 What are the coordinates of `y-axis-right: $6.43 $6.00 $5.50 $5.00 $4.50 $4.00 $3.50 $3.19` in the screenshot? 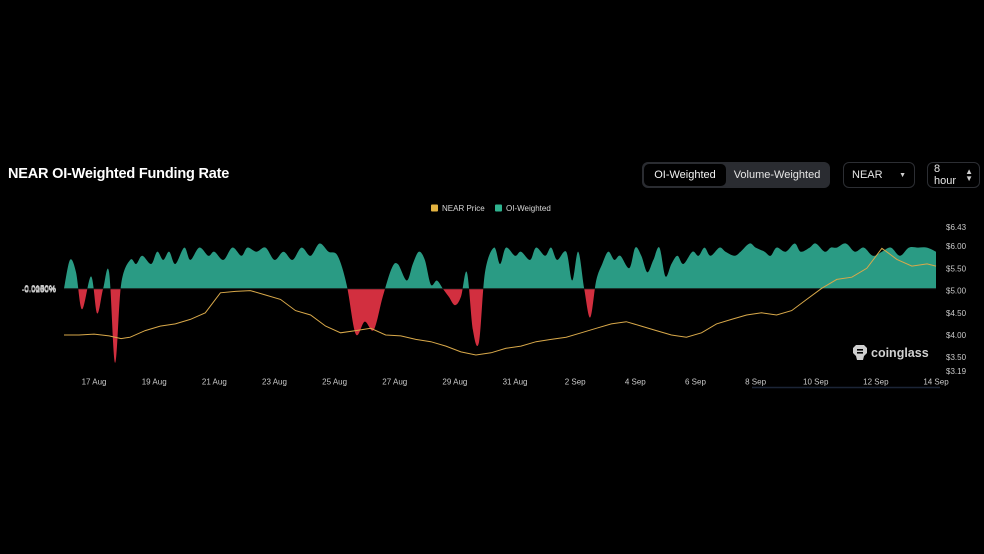 It's located at (956, 299).